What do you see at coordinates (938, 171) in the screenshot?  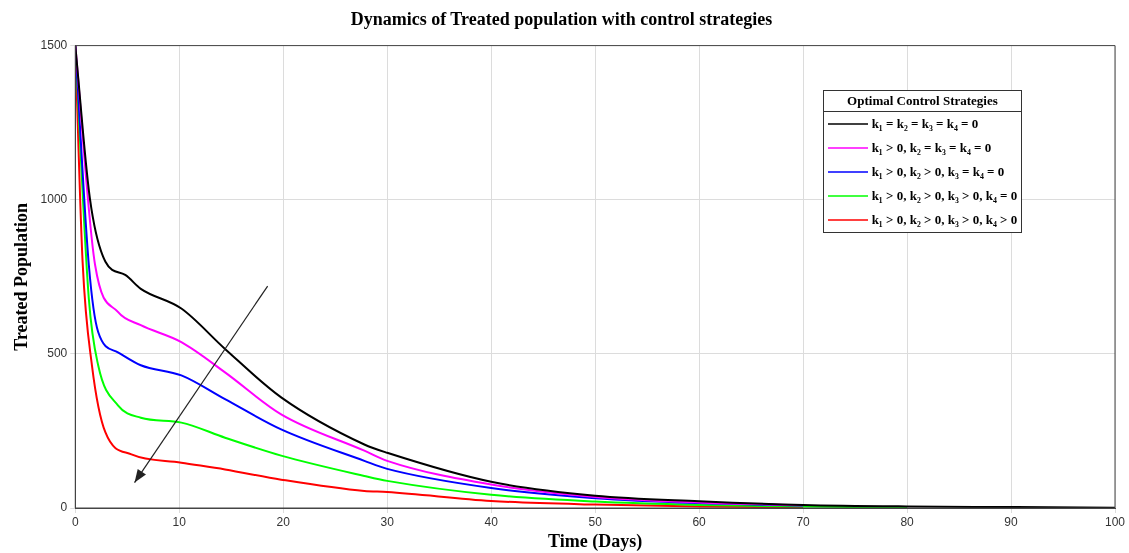 I see `legend-label: k₁ > 0, k₂ > 0, k₃ = k₄ = 0` at bounding box center [938, 171].